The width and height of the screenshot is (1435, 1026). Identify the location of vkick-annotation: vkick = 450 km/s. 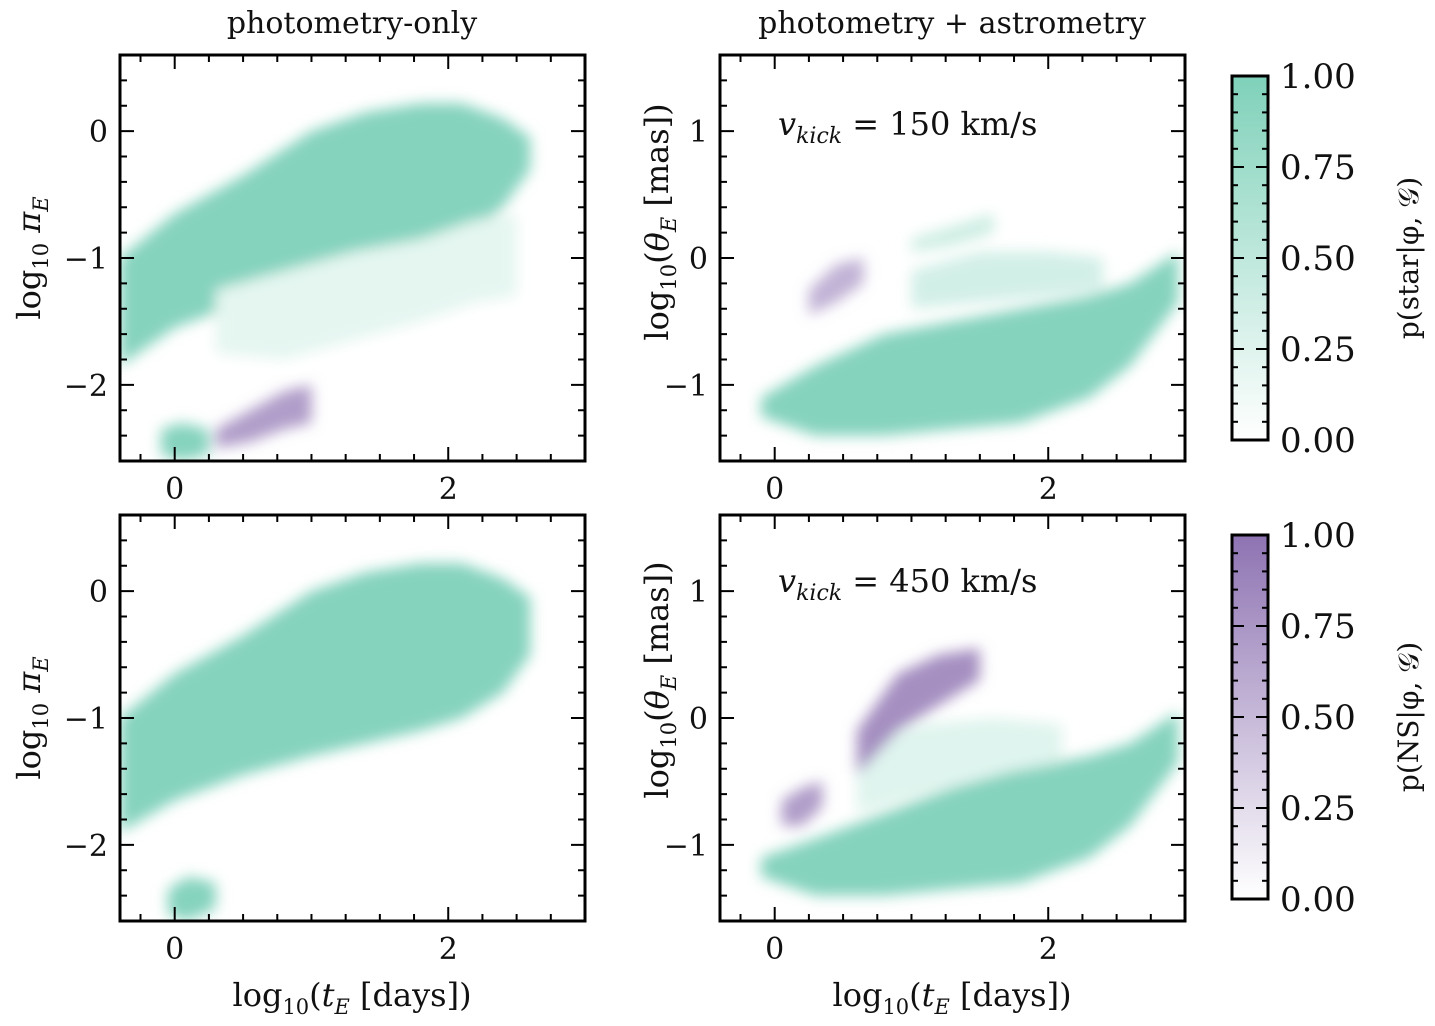
(907, 584).